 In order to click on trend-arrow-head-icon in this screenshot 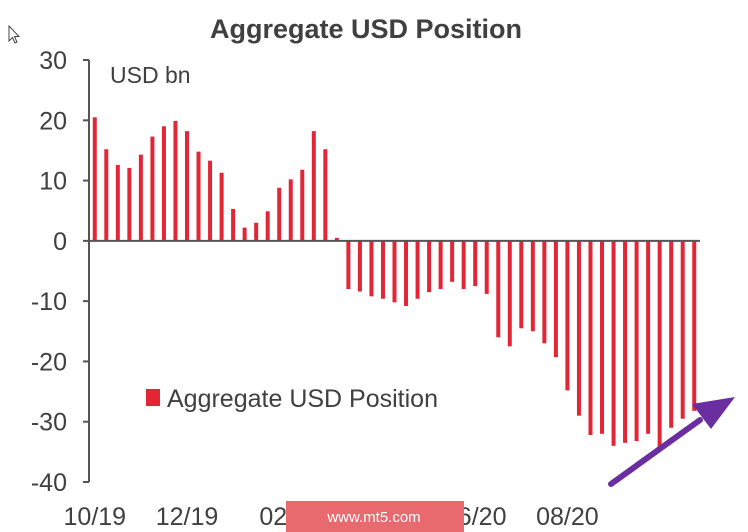, I will do `click(713, 413)`.